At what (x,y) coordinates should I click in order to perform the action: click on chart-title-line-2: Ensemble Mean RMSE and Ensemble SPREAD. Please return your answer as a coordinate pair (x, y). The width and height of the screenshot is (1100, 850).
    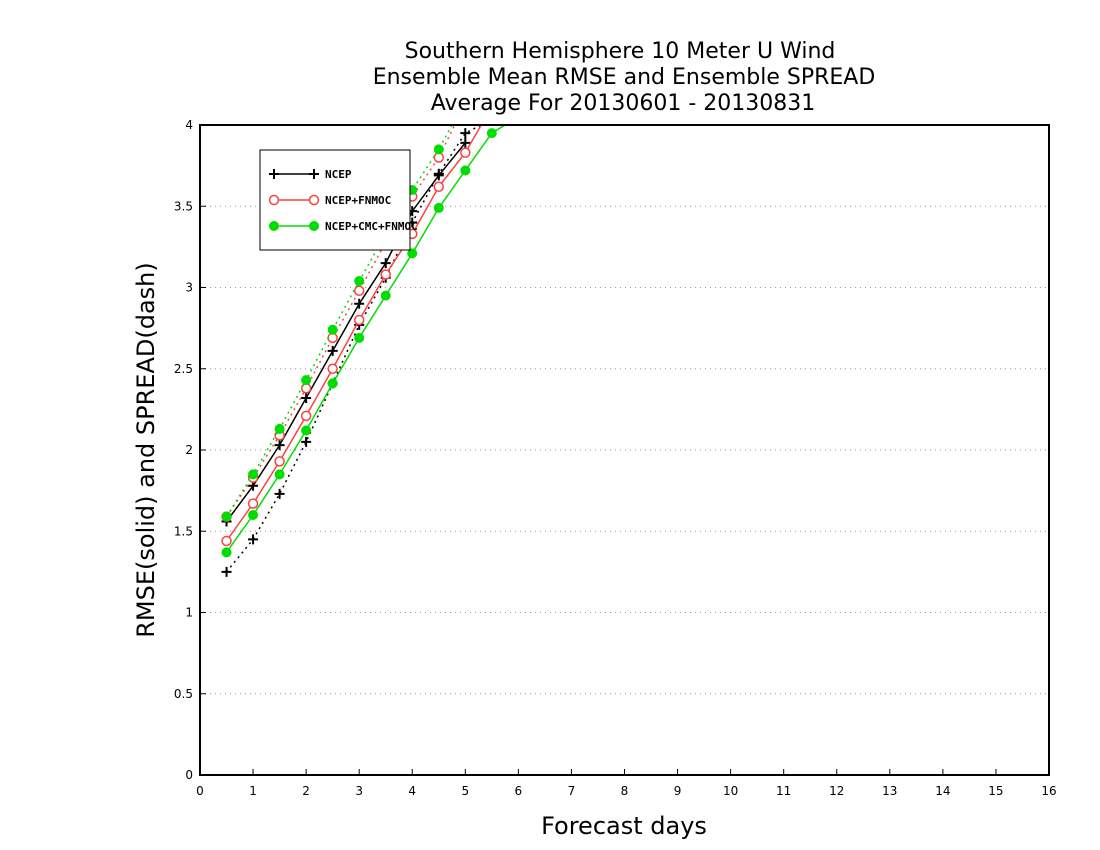
    Looking at the image, I should click on (624, 77).